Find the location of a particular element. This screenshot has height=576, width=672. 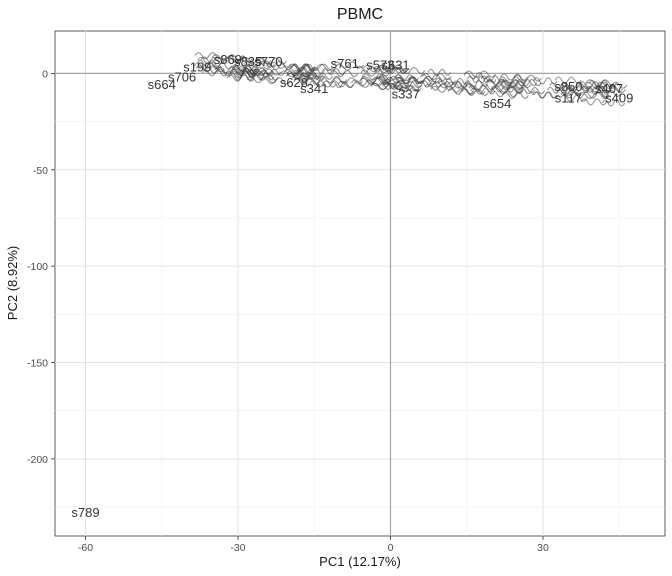

y-axis-ticks: 0 -50 -100 -150 -200 is located at coordinates (41, 267).